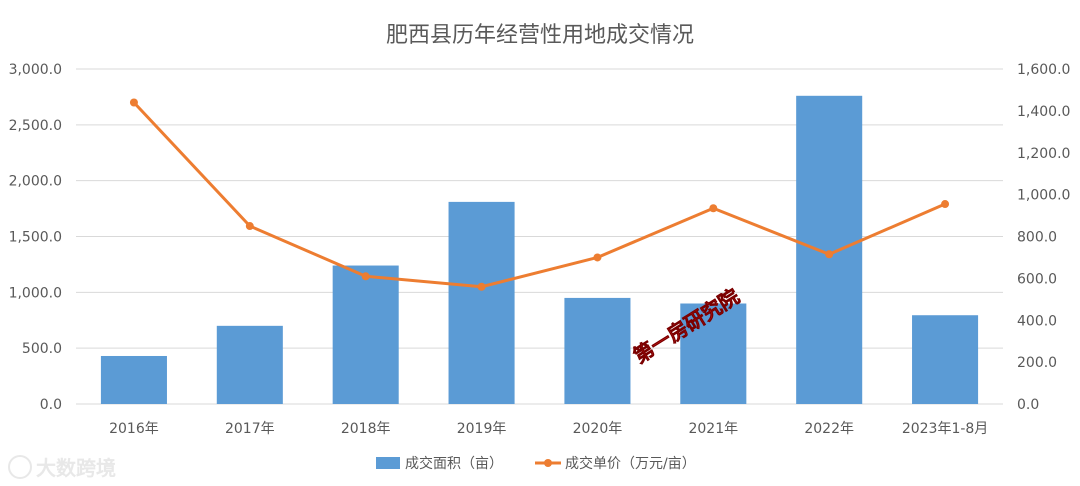 The height and width of the screenshot is (486, 1080). What do you see at coordinates (51, 405) in the screenshot?
I see `left-axis-tick-label: 0.0` at bounding box center [51, 405].